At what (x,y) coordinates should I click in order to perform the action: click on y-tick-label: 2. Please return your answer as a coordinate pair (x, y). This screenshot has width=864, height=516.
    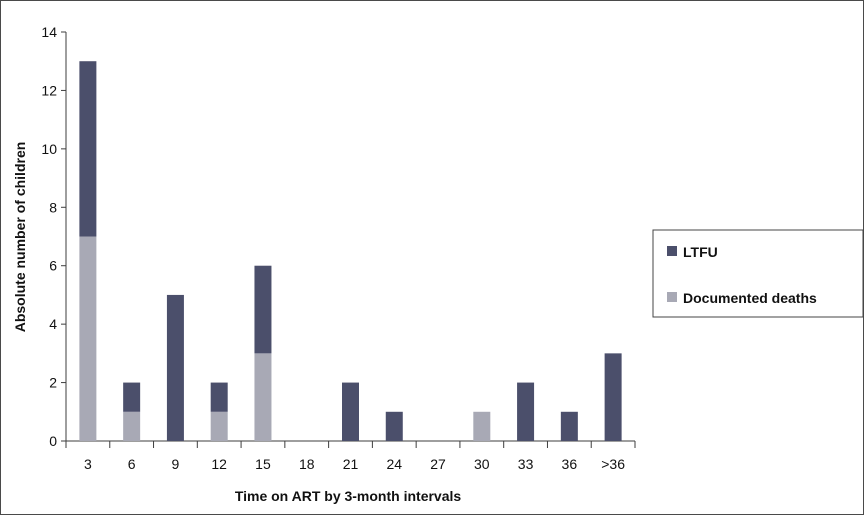
    Looking at the image, I should click on (53, 383).